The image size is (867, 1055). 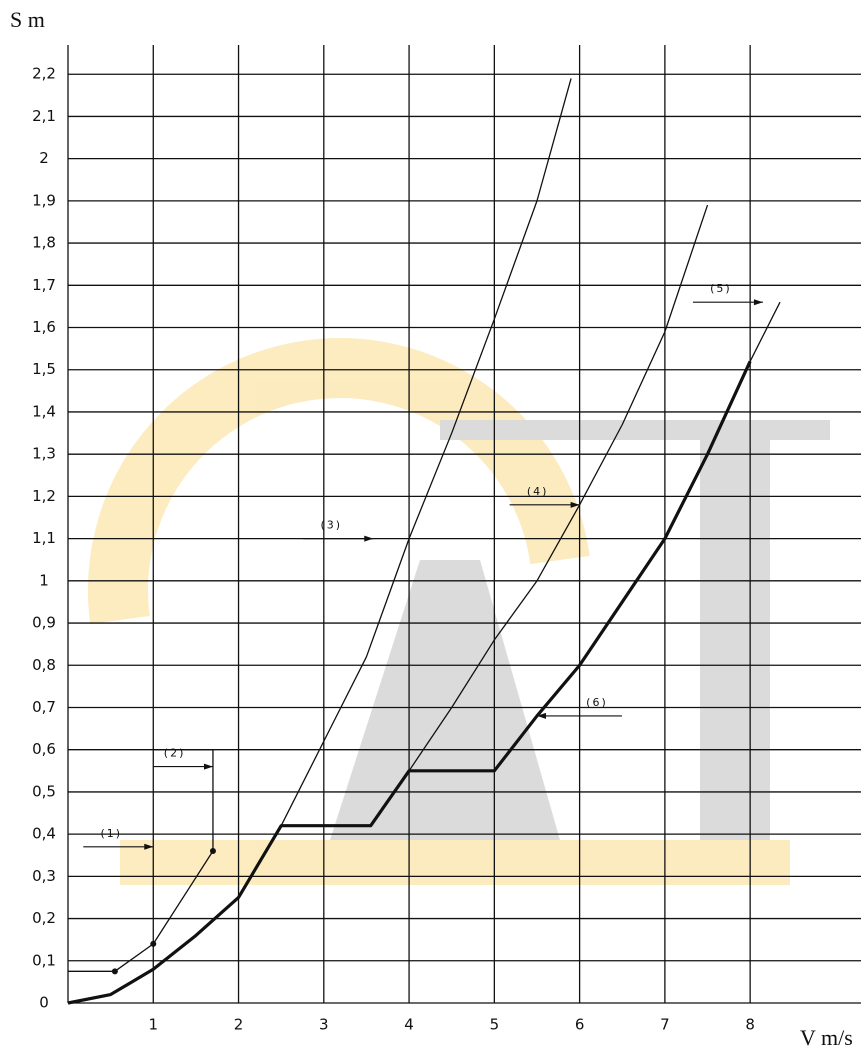 What do you see at coordinates (580, 1025) in the screenshot?
I see `x-tick-label: 6` at bounding box center [580, 1025].